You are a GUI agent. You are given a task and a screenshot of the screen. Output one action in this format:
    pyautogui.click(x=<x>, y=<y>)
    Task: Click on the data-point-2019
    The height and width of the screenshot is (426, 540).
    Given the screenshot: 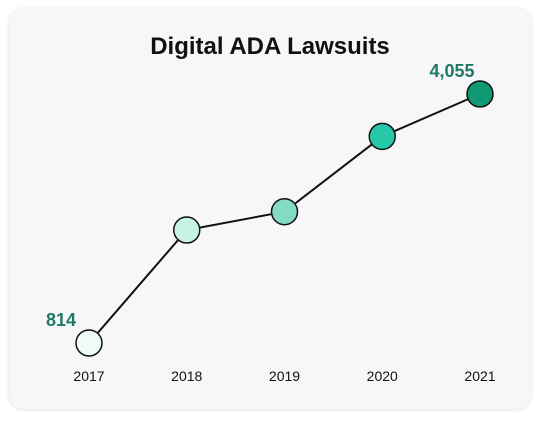 What is the action you would take?
    pyautogui.click(x=284, y=211)
    